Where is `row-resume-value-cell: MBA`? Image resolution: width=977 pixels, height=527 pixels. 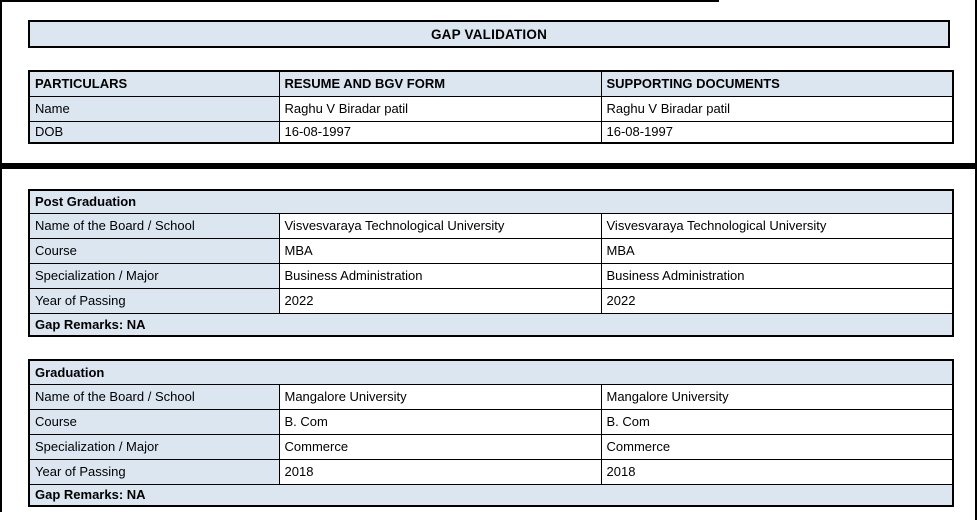 row-resume-value-cell: MBA is located at coordinates (440, 250).